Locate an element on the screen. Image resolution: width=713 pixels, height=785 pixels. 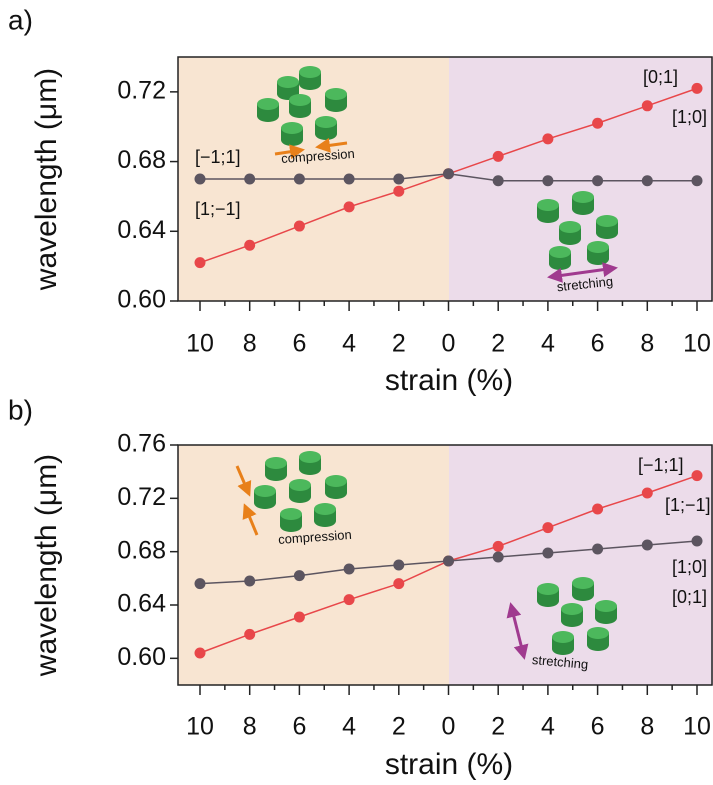
annotation: [−1;1] is located at coordinates (218, 157).